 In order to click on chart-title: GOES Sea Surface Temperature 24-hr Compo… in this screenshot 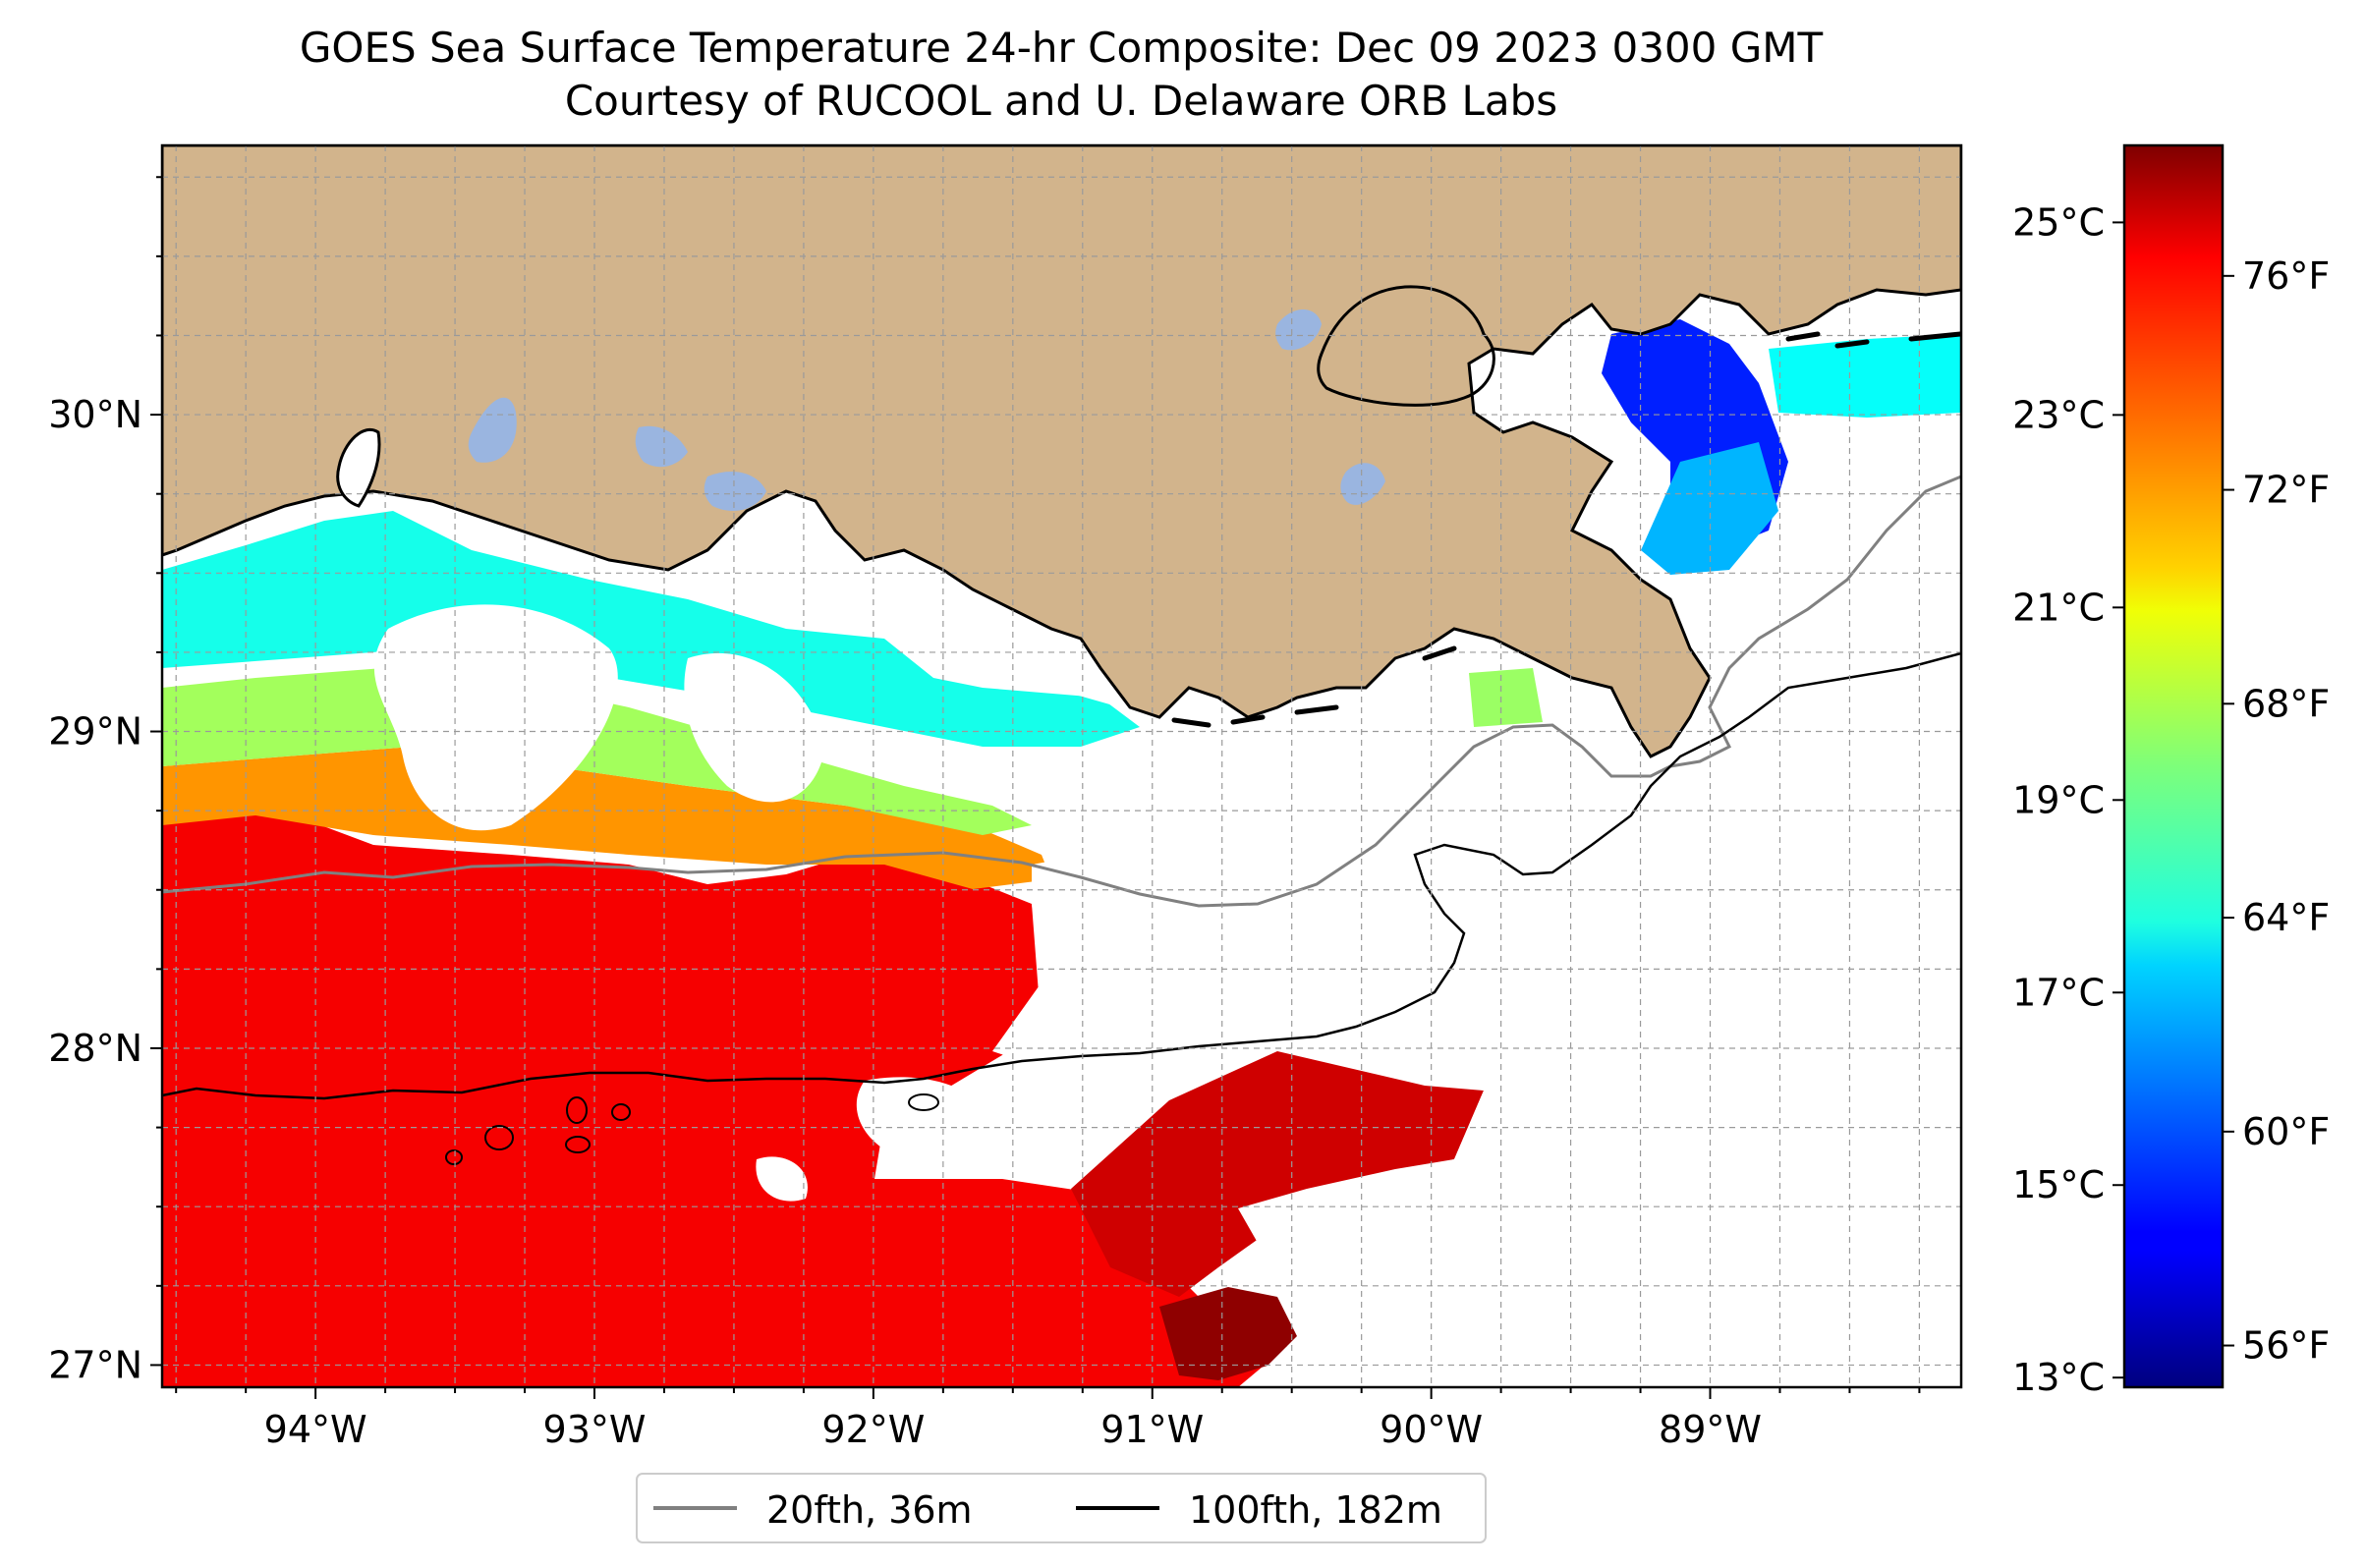, I will do `click(1062, 48)`.